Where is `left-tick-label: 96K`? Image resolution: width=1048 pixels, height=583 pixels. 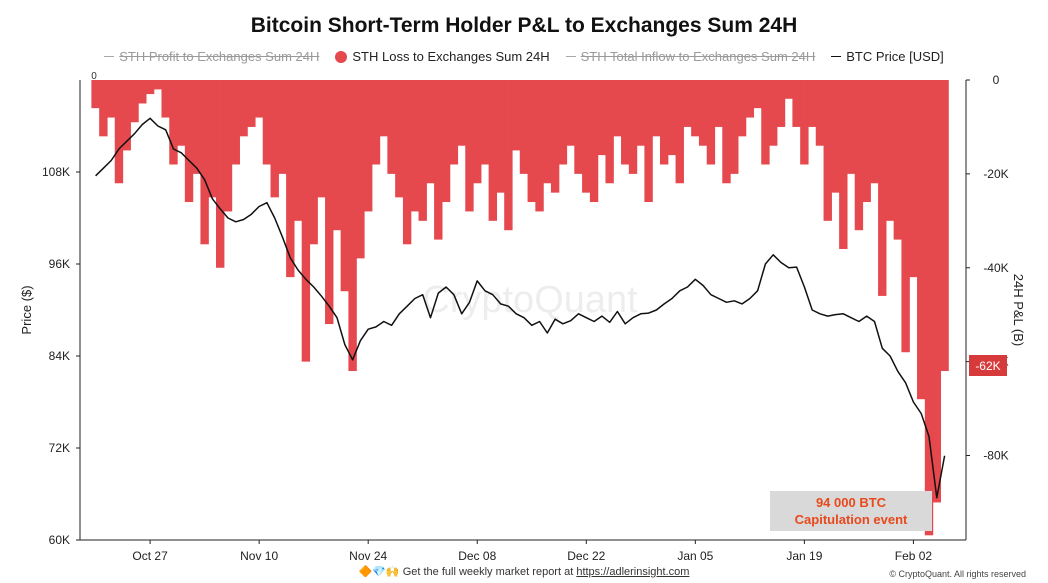
left-tick-label: 96K is located at coordinates (59, 264).